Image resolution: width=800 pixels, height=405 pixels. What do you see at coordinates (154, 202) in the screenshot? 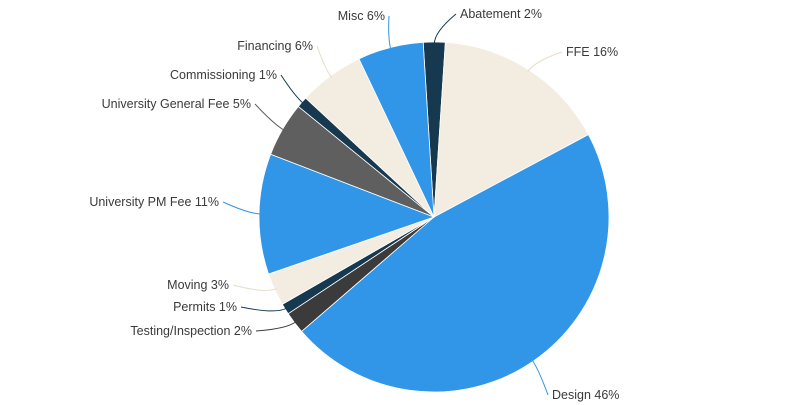
I see `slice-label-university-pm-fee-11: University PM Fee 11%` at bounding box center [154, 202].